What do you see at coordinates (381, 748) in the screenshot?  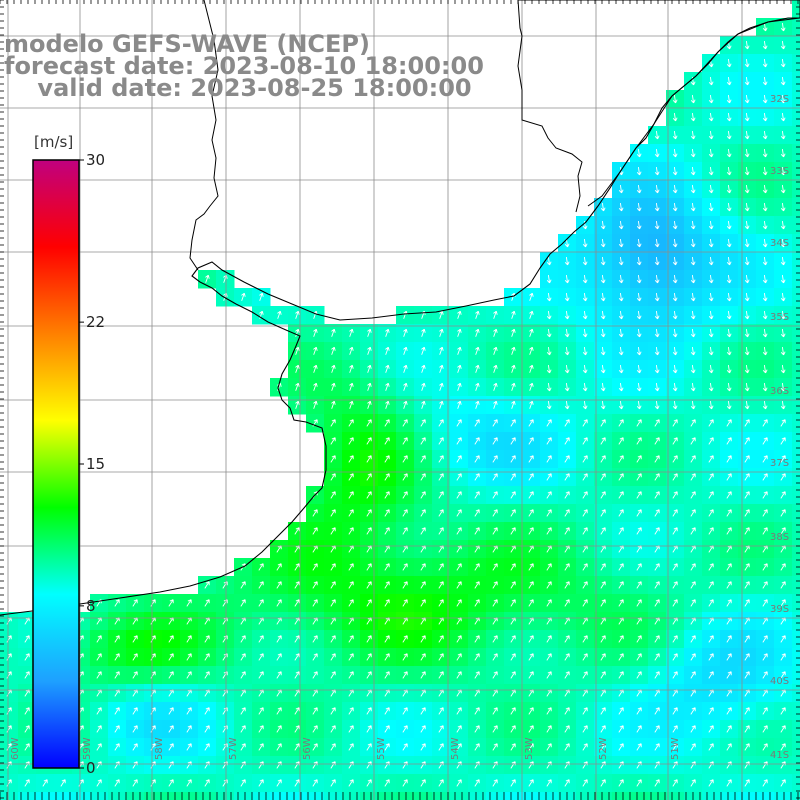 I see `lon-label: 55W` at bounding box center [381, 748].